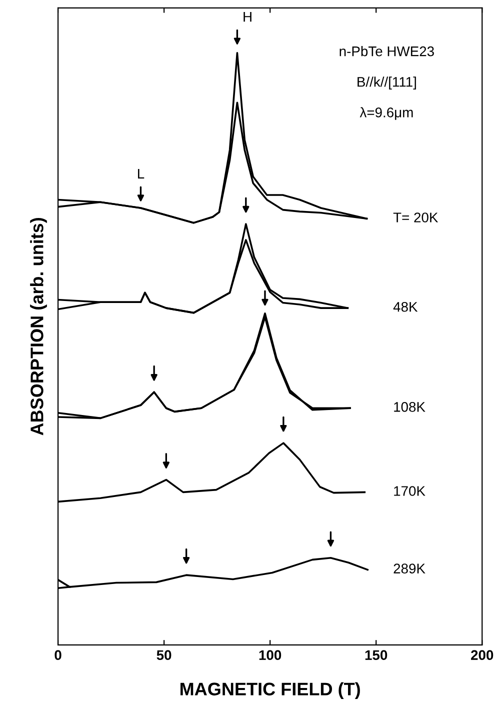 The image size is (496, 719). I want to click on annotation: λ=9.6μm, so click(386, 113).